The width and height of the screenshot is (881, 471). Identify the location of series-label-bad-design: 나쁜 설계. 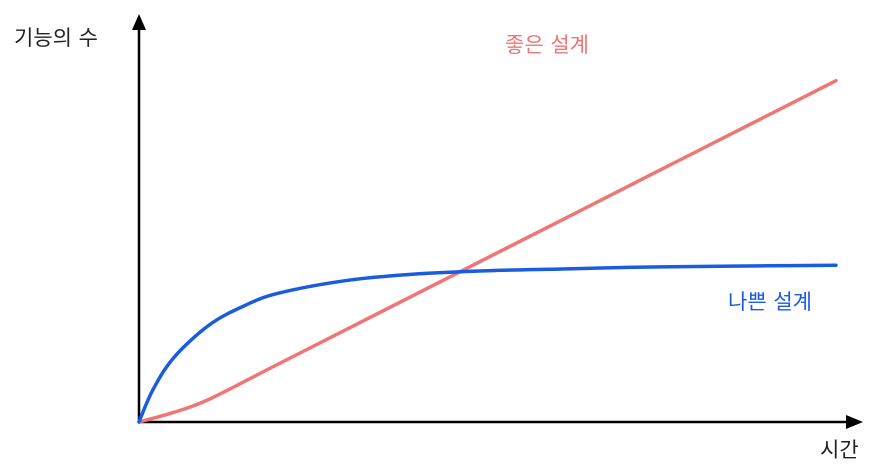
(770, 302).